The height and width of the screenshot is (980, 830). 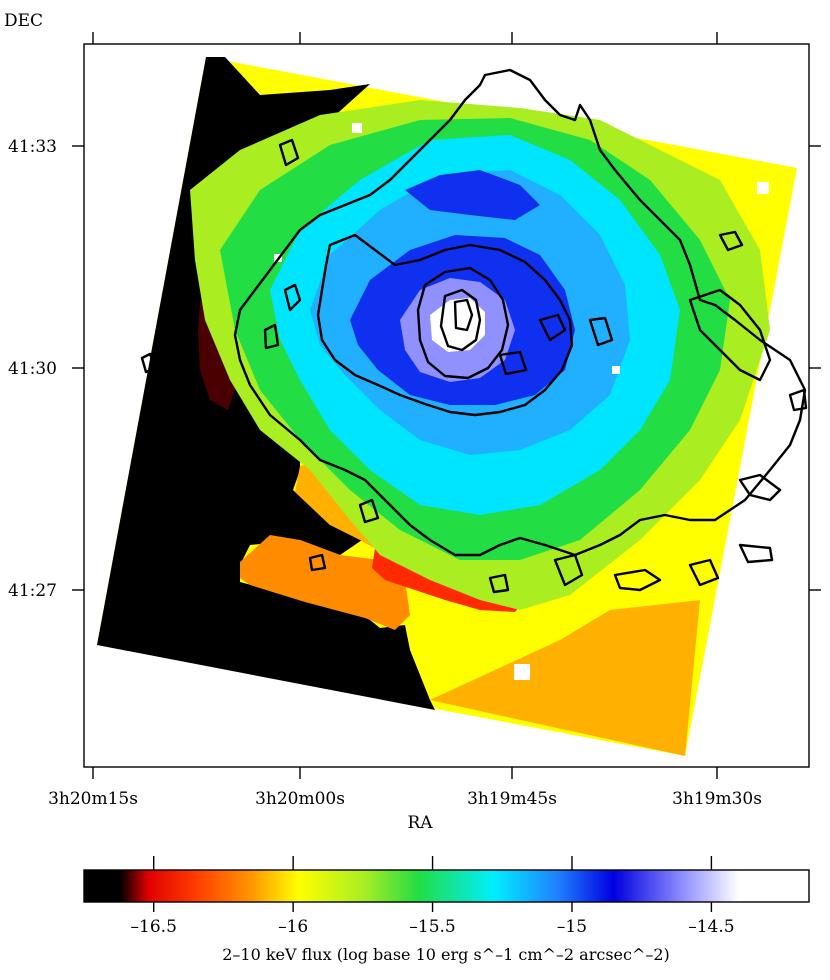 I want to click on north-blue, so click(x=472, y=195).